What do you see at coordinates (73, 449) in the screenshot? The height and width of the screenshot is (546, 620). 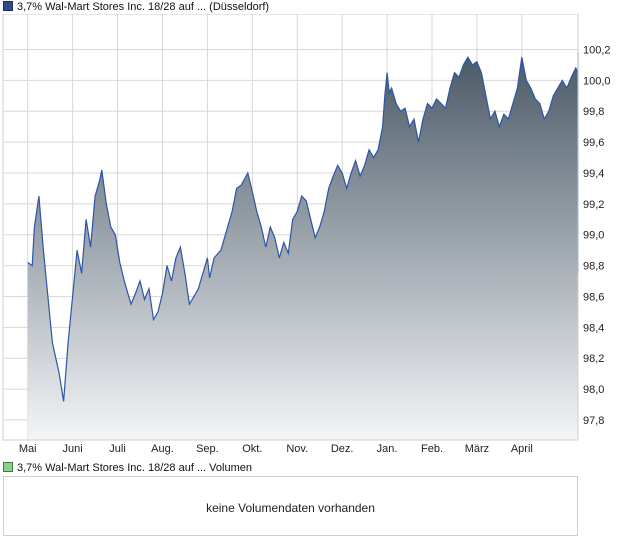 I see `x-tick-label: Juni` at bounding box center [73, 449].